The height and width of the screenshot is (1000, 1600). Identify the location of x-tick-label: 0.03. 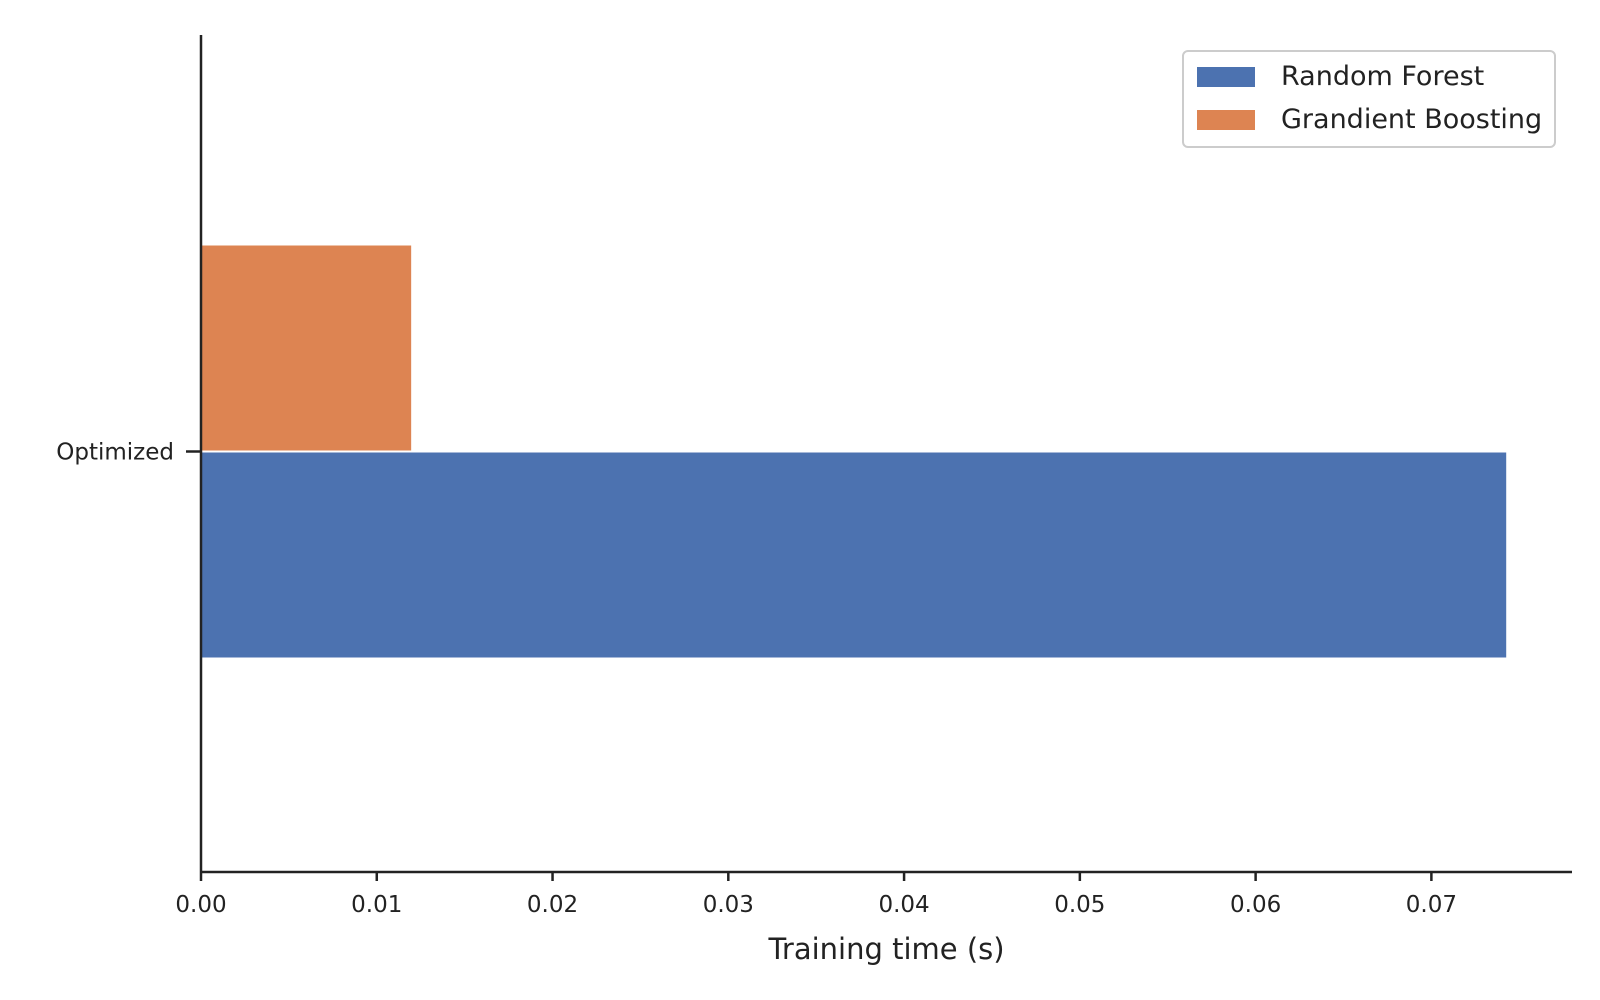
(728, 905).